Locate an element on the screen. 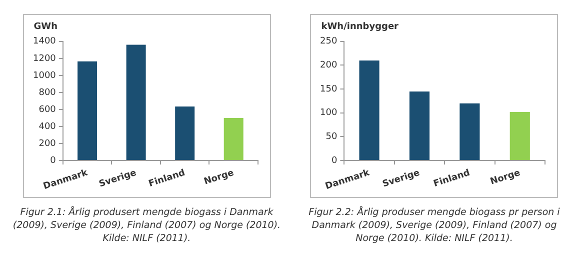  y-tick-label: 800 is located at coordinates (47, 93).